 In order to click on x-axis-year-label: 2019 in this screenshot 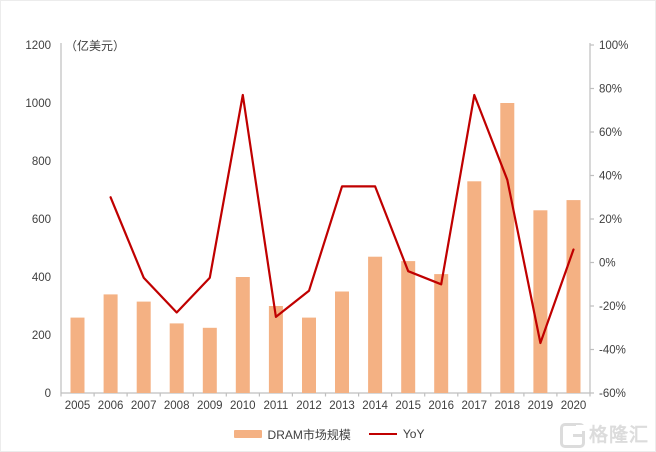, I will do `click(541, 406)`.